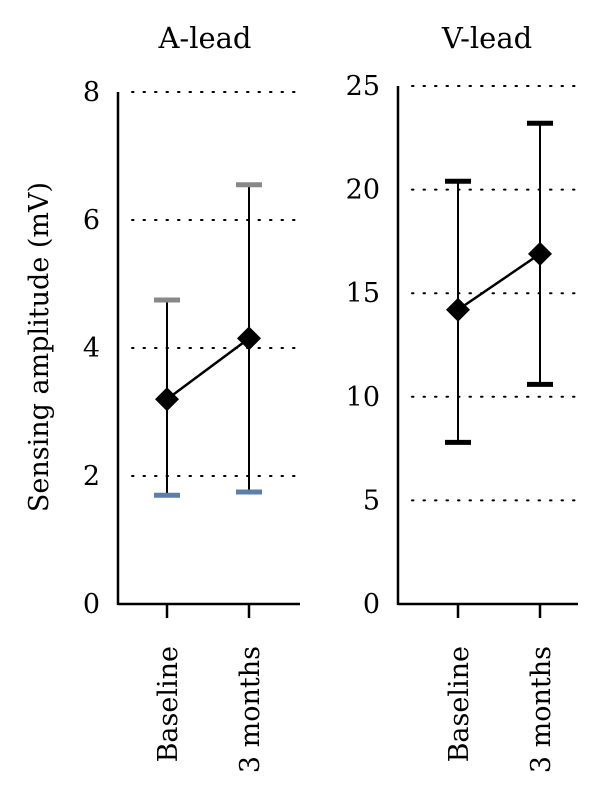 This screenshot has height=811, width=600. What do you see at coordinates (363, 86) in the screenshot?
I see `y-tick-label: 25` at bounding box center [363, 86].